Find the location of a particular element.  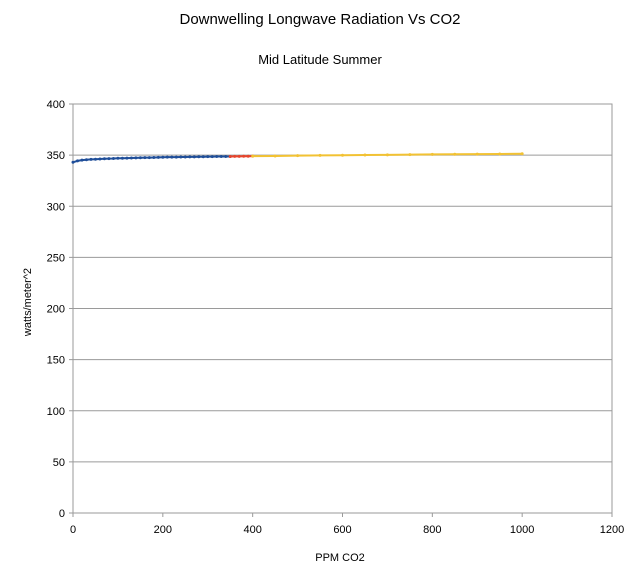

x-axis-label: PPM CO2 is located at coordinates (340, 558).